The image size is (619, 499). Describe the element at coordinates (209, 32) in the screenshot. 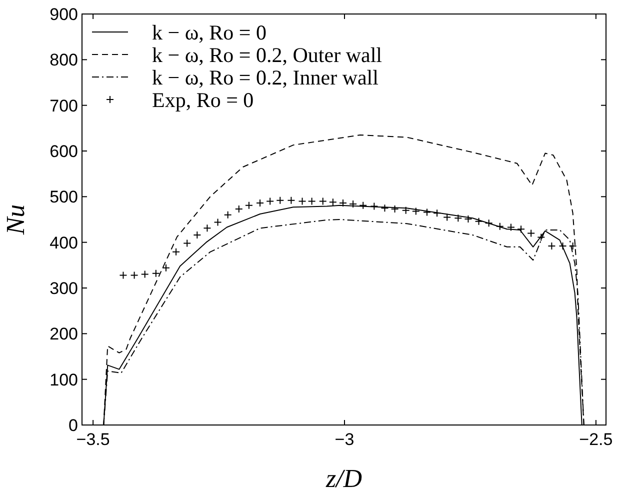

I see `legend-label: k − ω, Ro = 0` at that location.